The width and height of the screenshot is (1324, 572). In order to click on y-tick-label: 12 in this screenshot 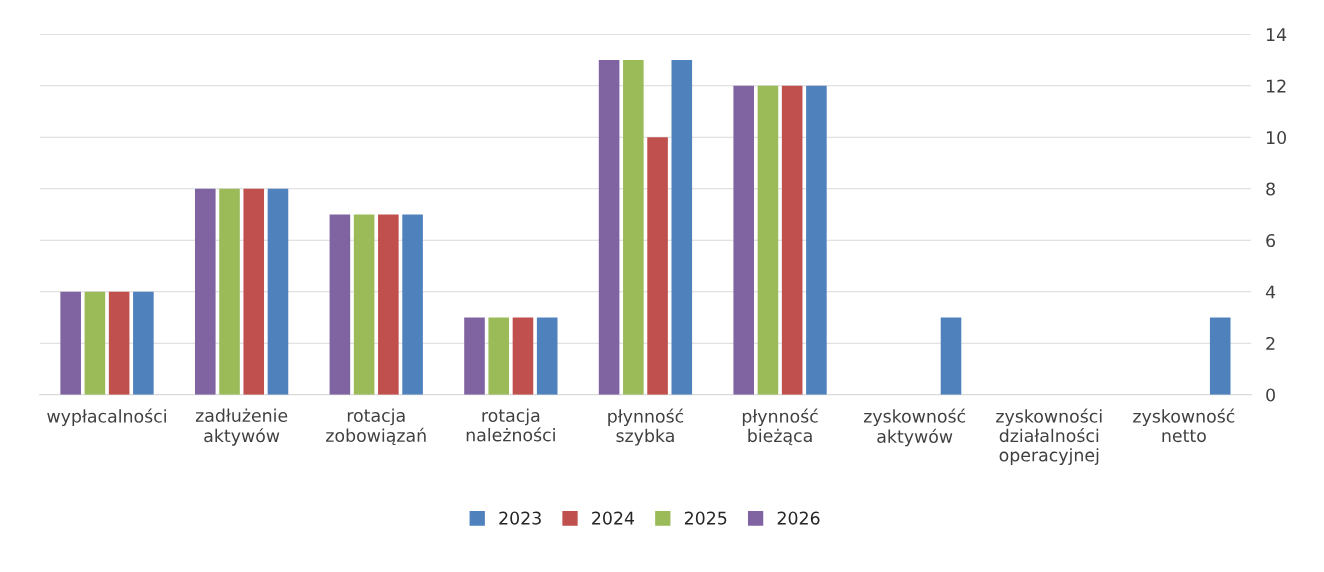, I will do `click(1276, 86)`.